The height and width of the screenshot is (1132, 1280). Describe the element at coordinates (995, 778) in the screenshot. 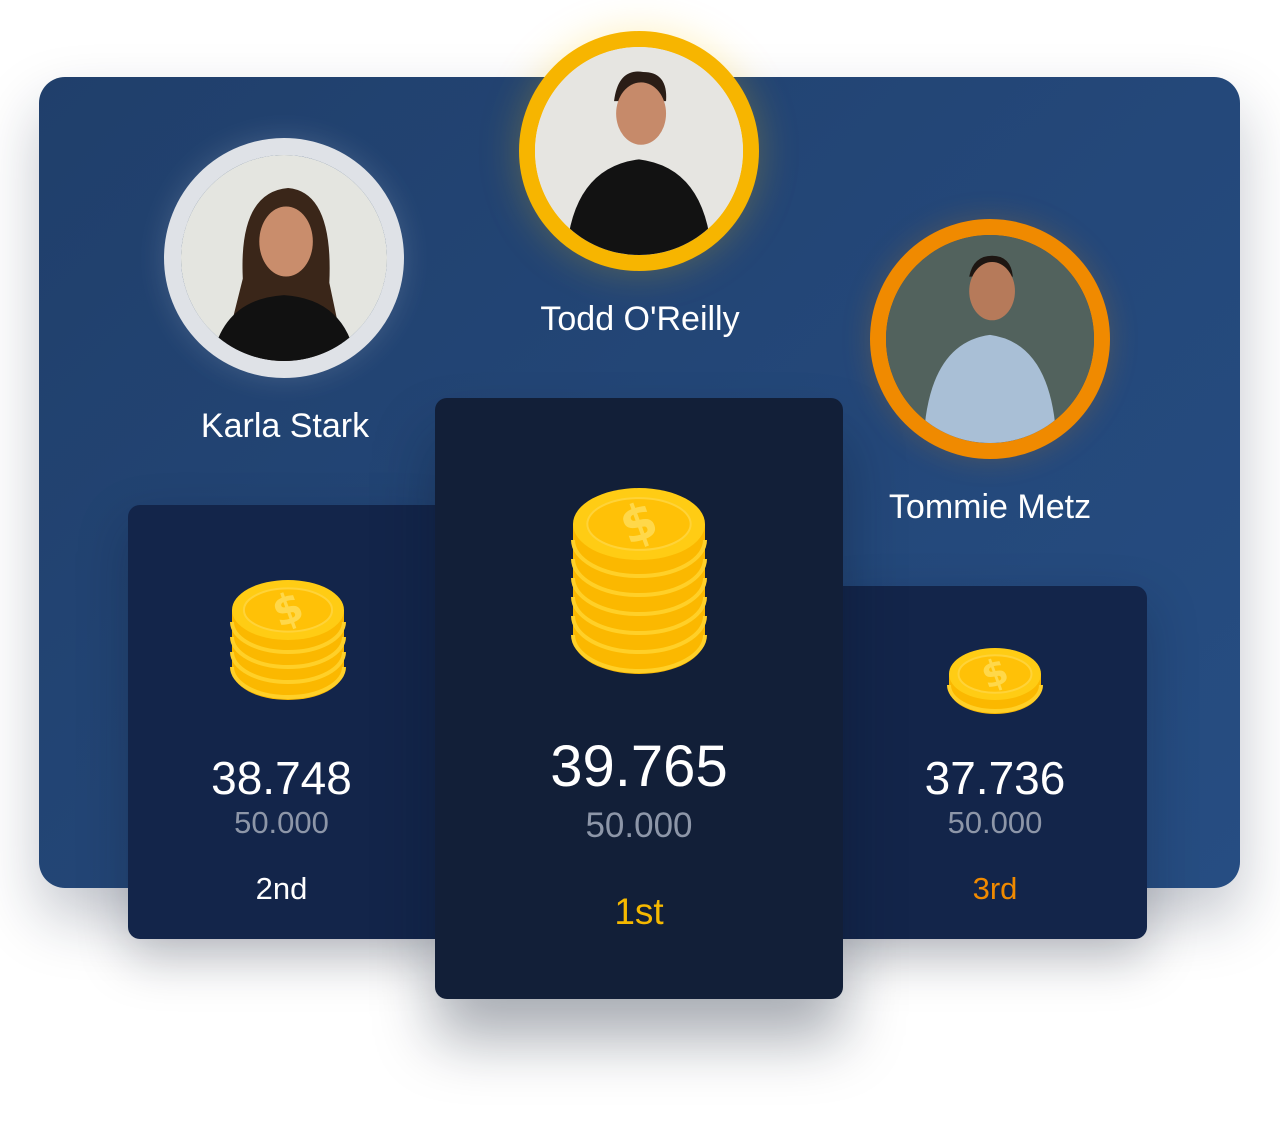

I see `score: 37.736` at that location.